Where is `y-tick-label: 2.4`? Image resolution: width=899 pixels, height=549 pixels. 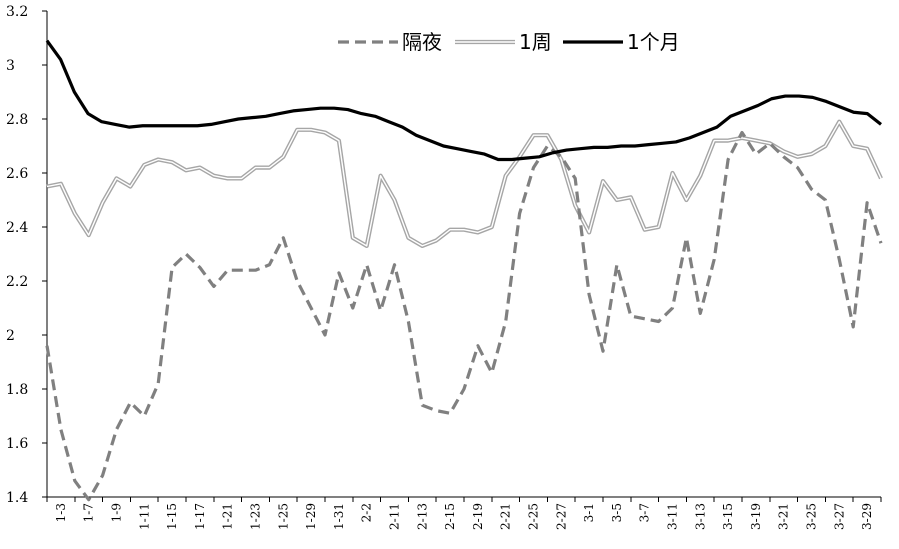 y-tick-label: 2.4 is located at coordinates (17, 228).